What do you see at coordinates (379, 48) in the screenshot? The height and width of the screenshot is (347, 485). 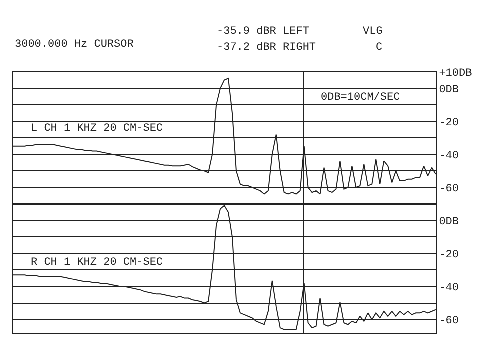 I see `text: C` at bounding box center [379, 48].